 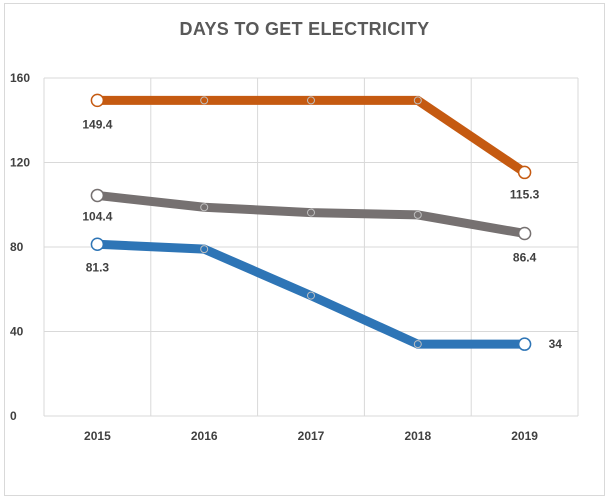 What do you see at coordinates (17, 332) in the screenshot?
I see `y-tick-label: 40` at bounding box center [17, 332].